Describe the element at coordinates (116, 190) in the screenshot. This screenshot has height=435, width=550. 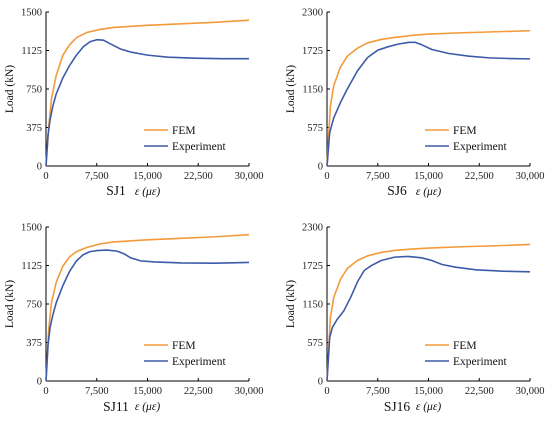
I see `panel-caption: SJ1` at that location.